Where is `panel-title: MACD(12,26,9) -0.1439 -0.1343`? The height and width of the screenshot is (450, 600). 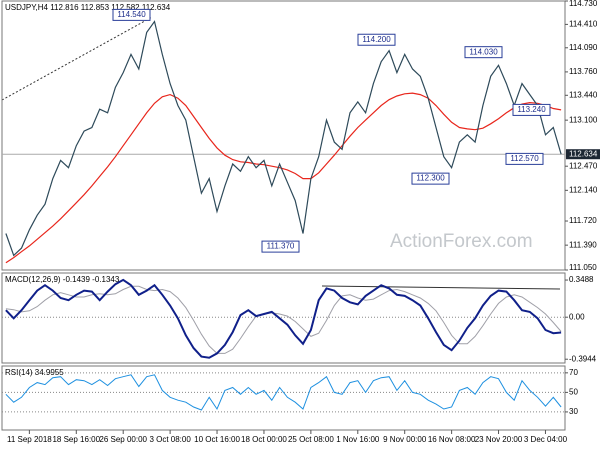 panel-title: MACD(12,26,9) -0.1439 -0.1343 is located at coordinates (62, 279).